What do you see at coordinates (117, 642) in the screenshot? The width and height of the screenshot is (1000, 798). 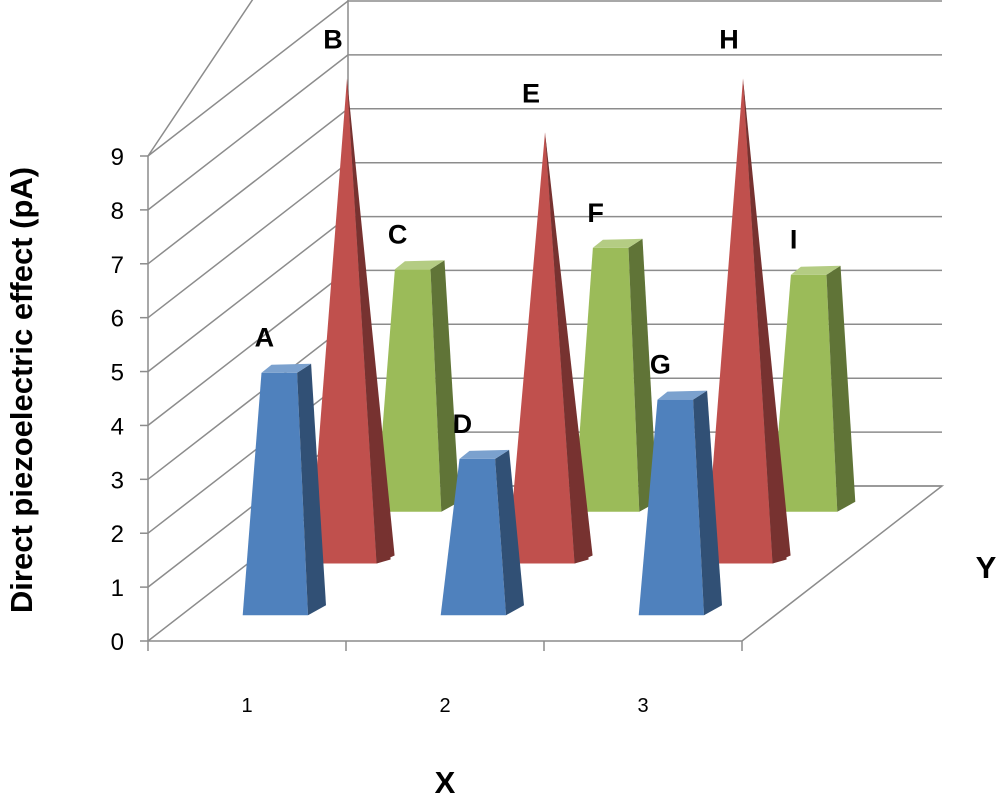 I see `y-tick-label: 0` at bounding box center [117, 642].